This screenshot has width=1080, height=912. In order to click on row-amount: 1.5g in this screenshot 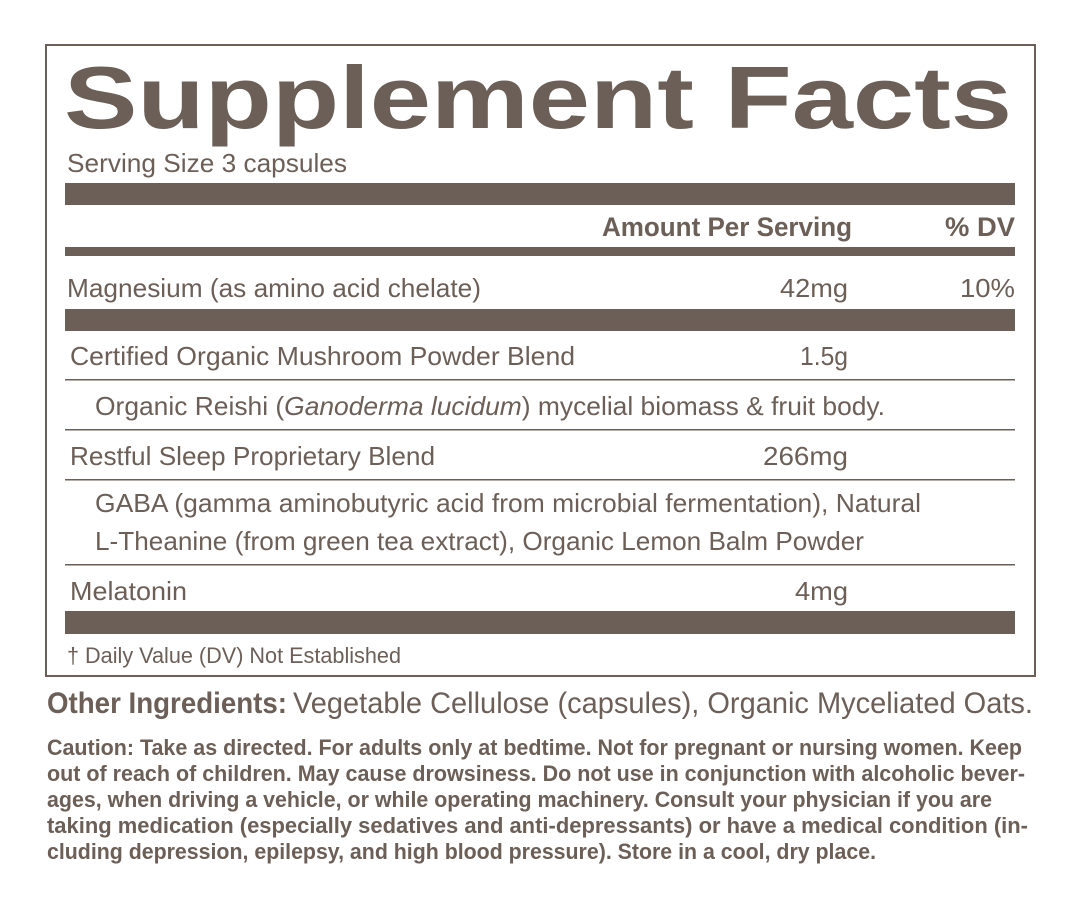, I will do `click(824, 356)`.